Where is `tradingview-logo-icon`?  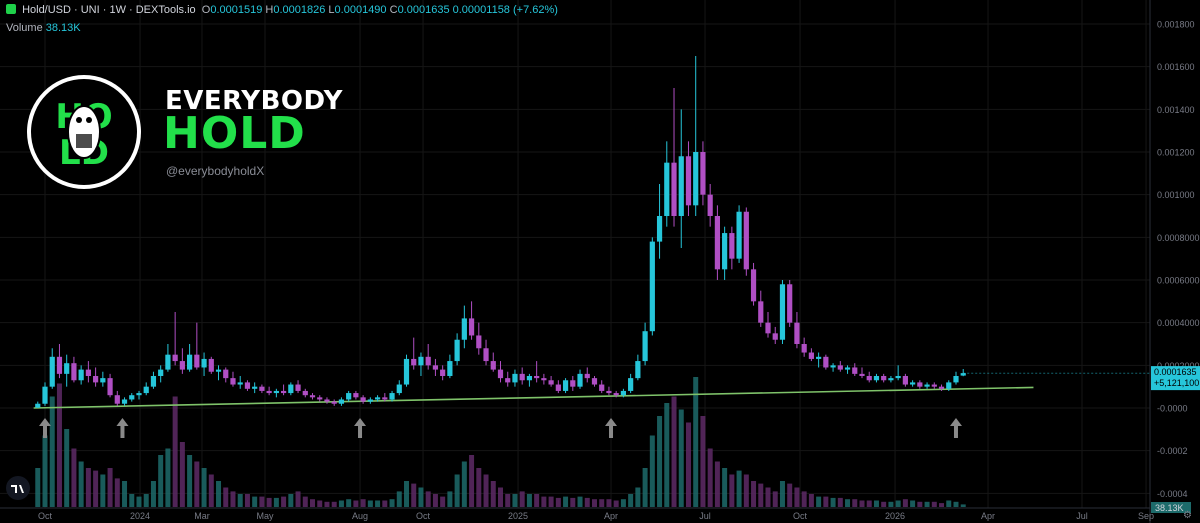
tradingview-logo-icon is located at coordinates (18, 488).